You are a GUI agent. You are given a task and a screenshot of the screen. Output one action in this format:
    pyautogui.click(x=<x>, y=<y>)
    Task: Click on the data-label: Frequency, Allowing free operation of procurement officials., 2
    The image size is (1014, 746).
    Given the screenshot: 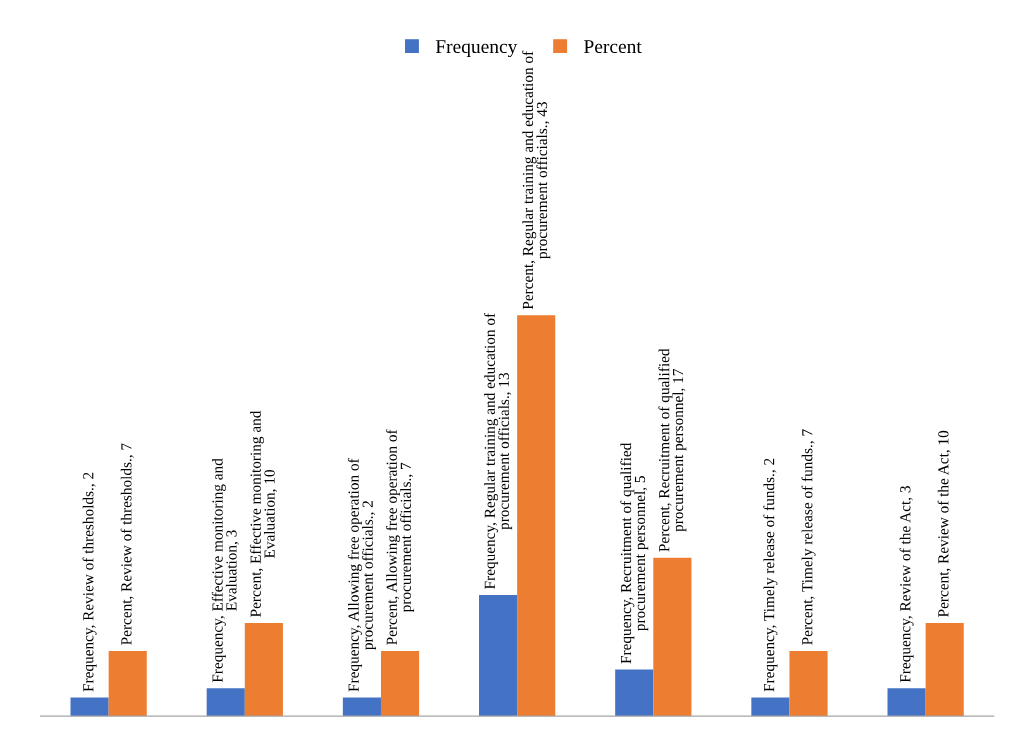 What is the action you would take?
    pyautogui.click(x=361, y=575)
    